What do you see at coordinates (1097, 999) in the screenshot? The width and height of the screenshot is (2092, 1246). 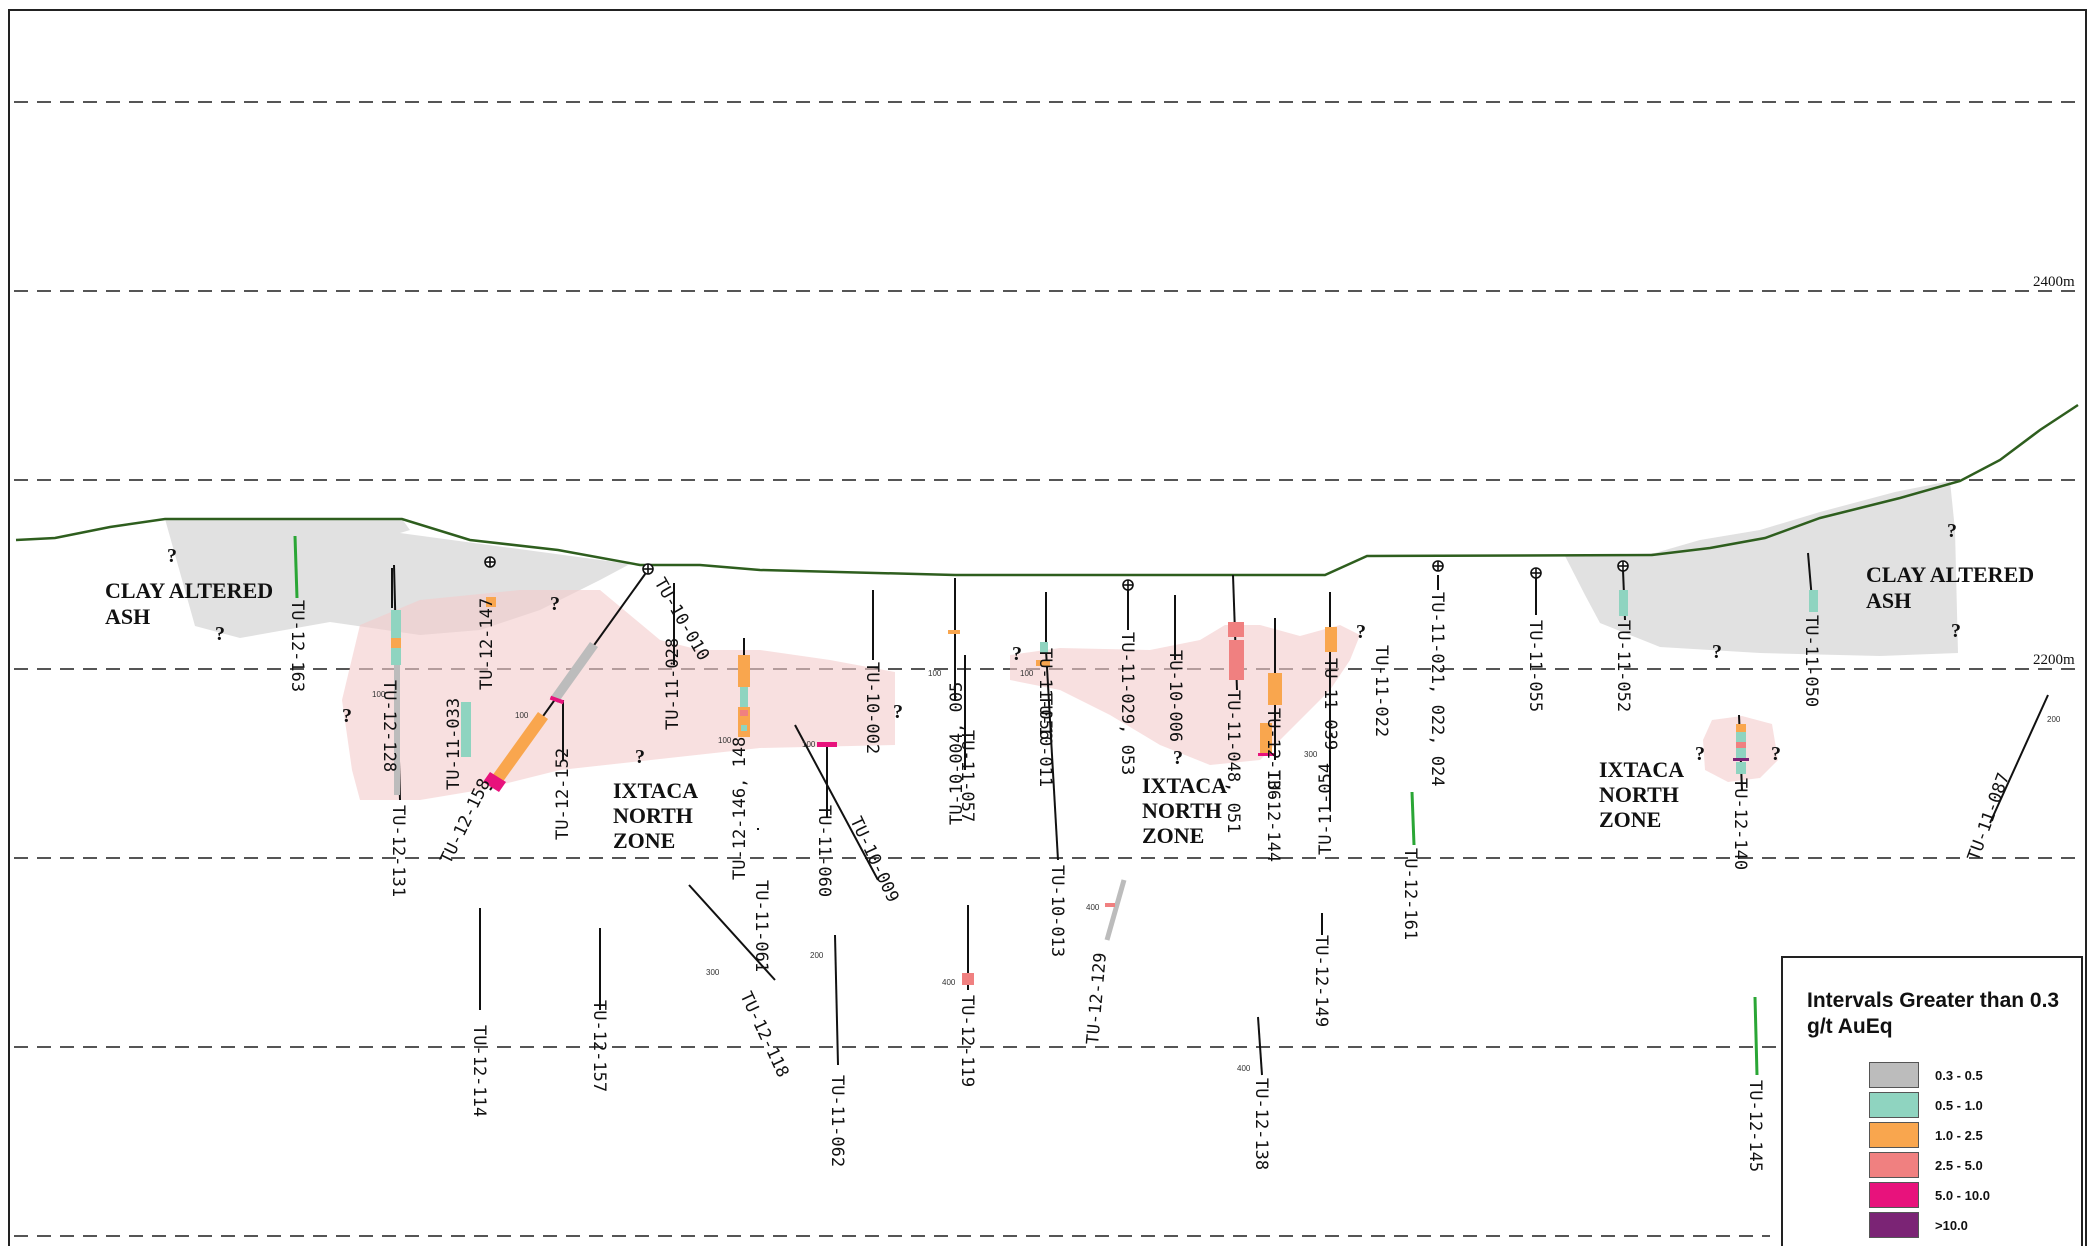 I see `hole-label-tu-12-129: TU-12-129` at bounding box center [1097, 999].